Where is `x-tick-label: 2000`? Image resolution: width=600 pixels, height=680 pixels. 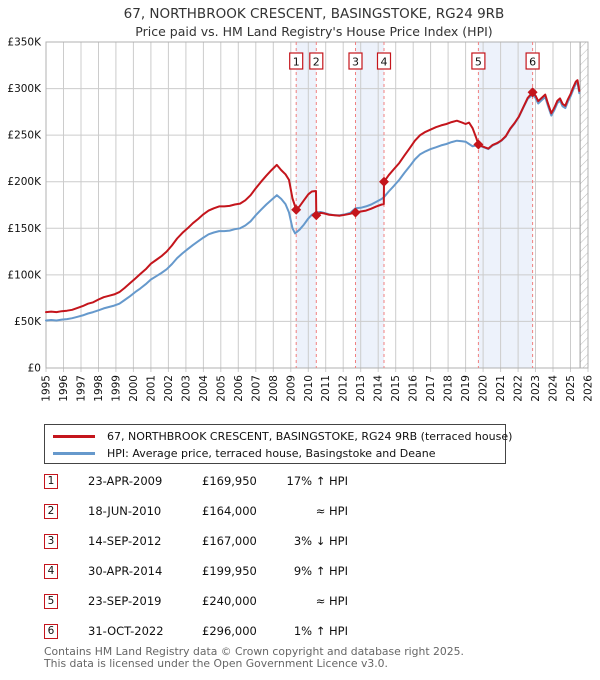
x-tick-label: 2000 is located at coordinates (134, 388).